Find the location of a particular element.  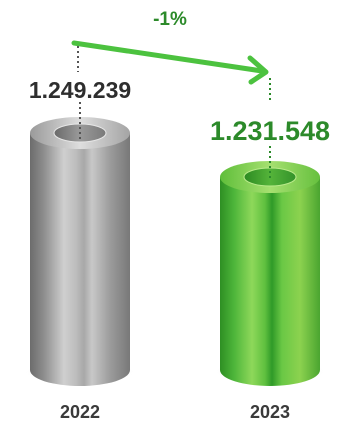

value-label-2023: 1.231.548 is located at coordinates (270, 131).